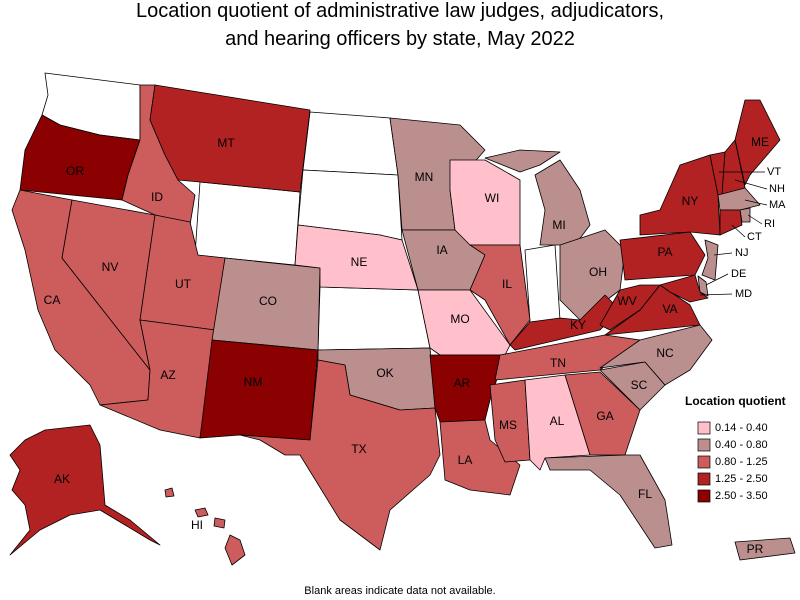  Describe the element at coordinates (441, 250) in the screenshot. I see `state-label: IA` at that location.